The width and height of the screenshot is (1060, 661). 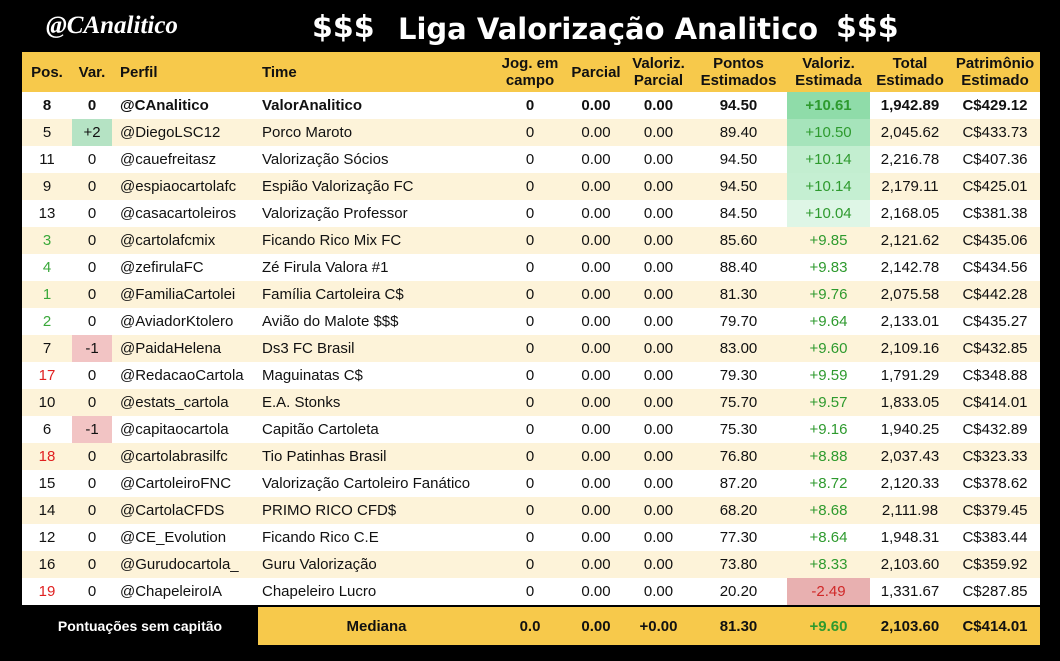 What do you see at coordinates (183, 267) in the screenshot?
I see `table-cell: @zefirulaFC` at bounding box center [183, 267].